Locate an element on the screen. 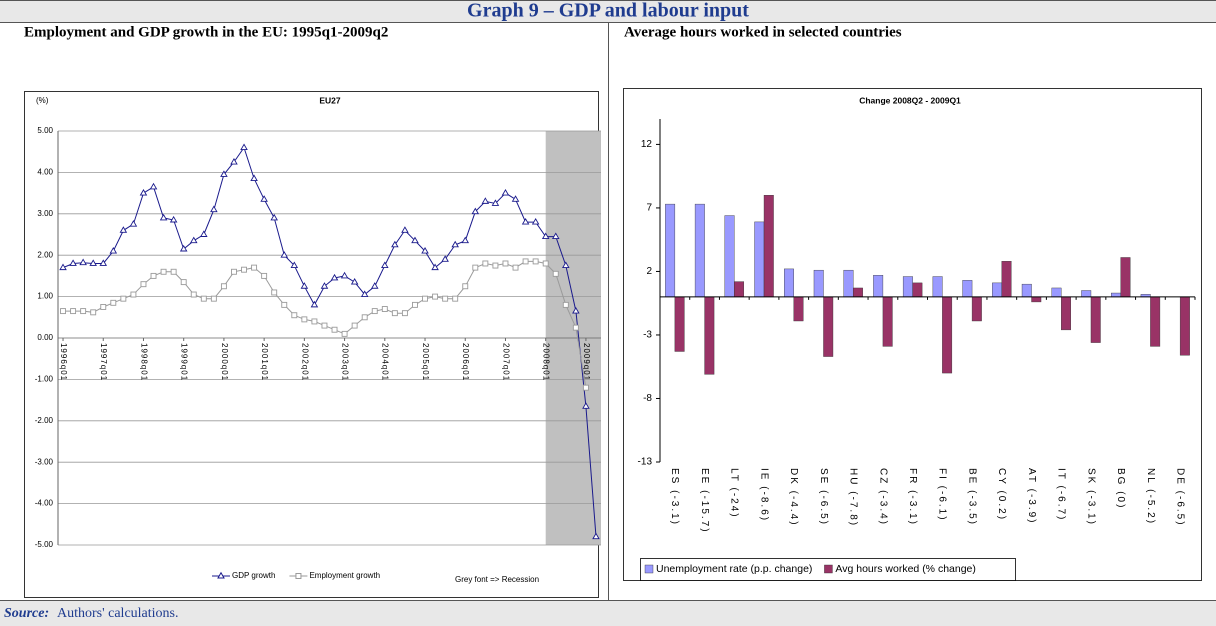 The width and height of the screenshot is (1216, 626). y-tick-label: 0.00 is located at coordinates (45, 337).